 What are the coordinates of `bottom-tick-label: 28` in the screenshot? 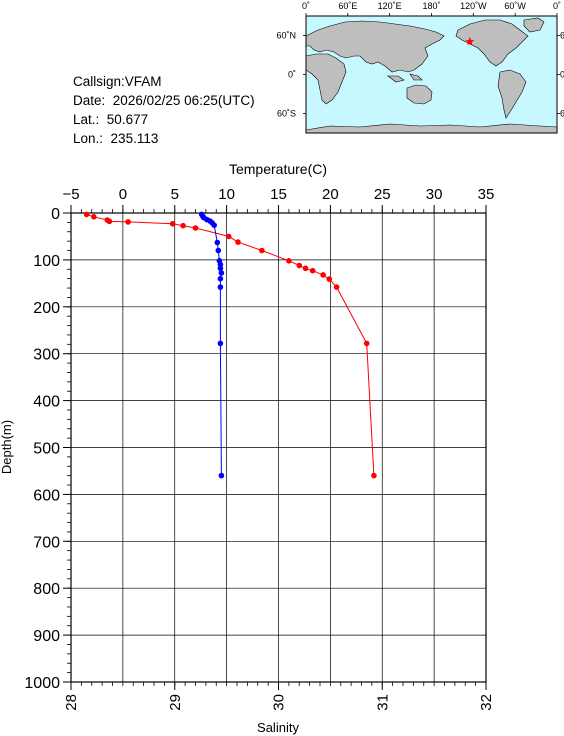 It's located at (71, 702).